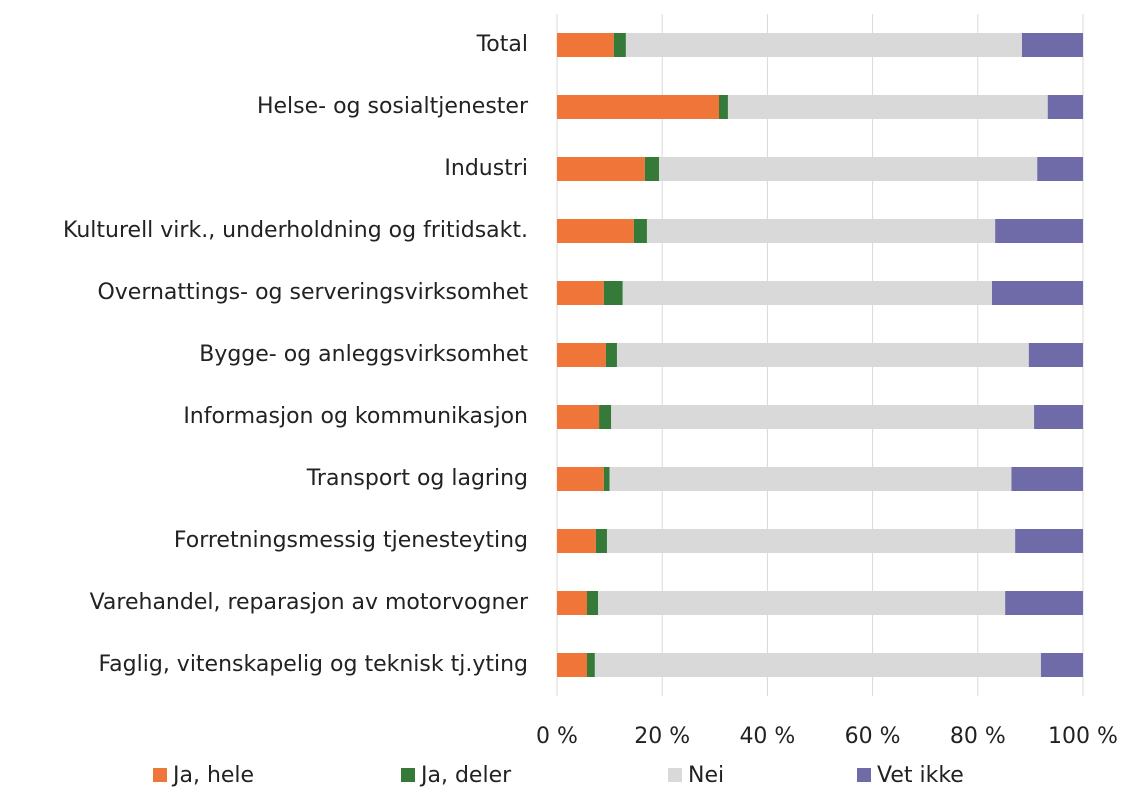  What do you see at coordinates (557, 736) in the screenshot?
I see `x-tick-label: 0 %` at bounding box center [557, 736].